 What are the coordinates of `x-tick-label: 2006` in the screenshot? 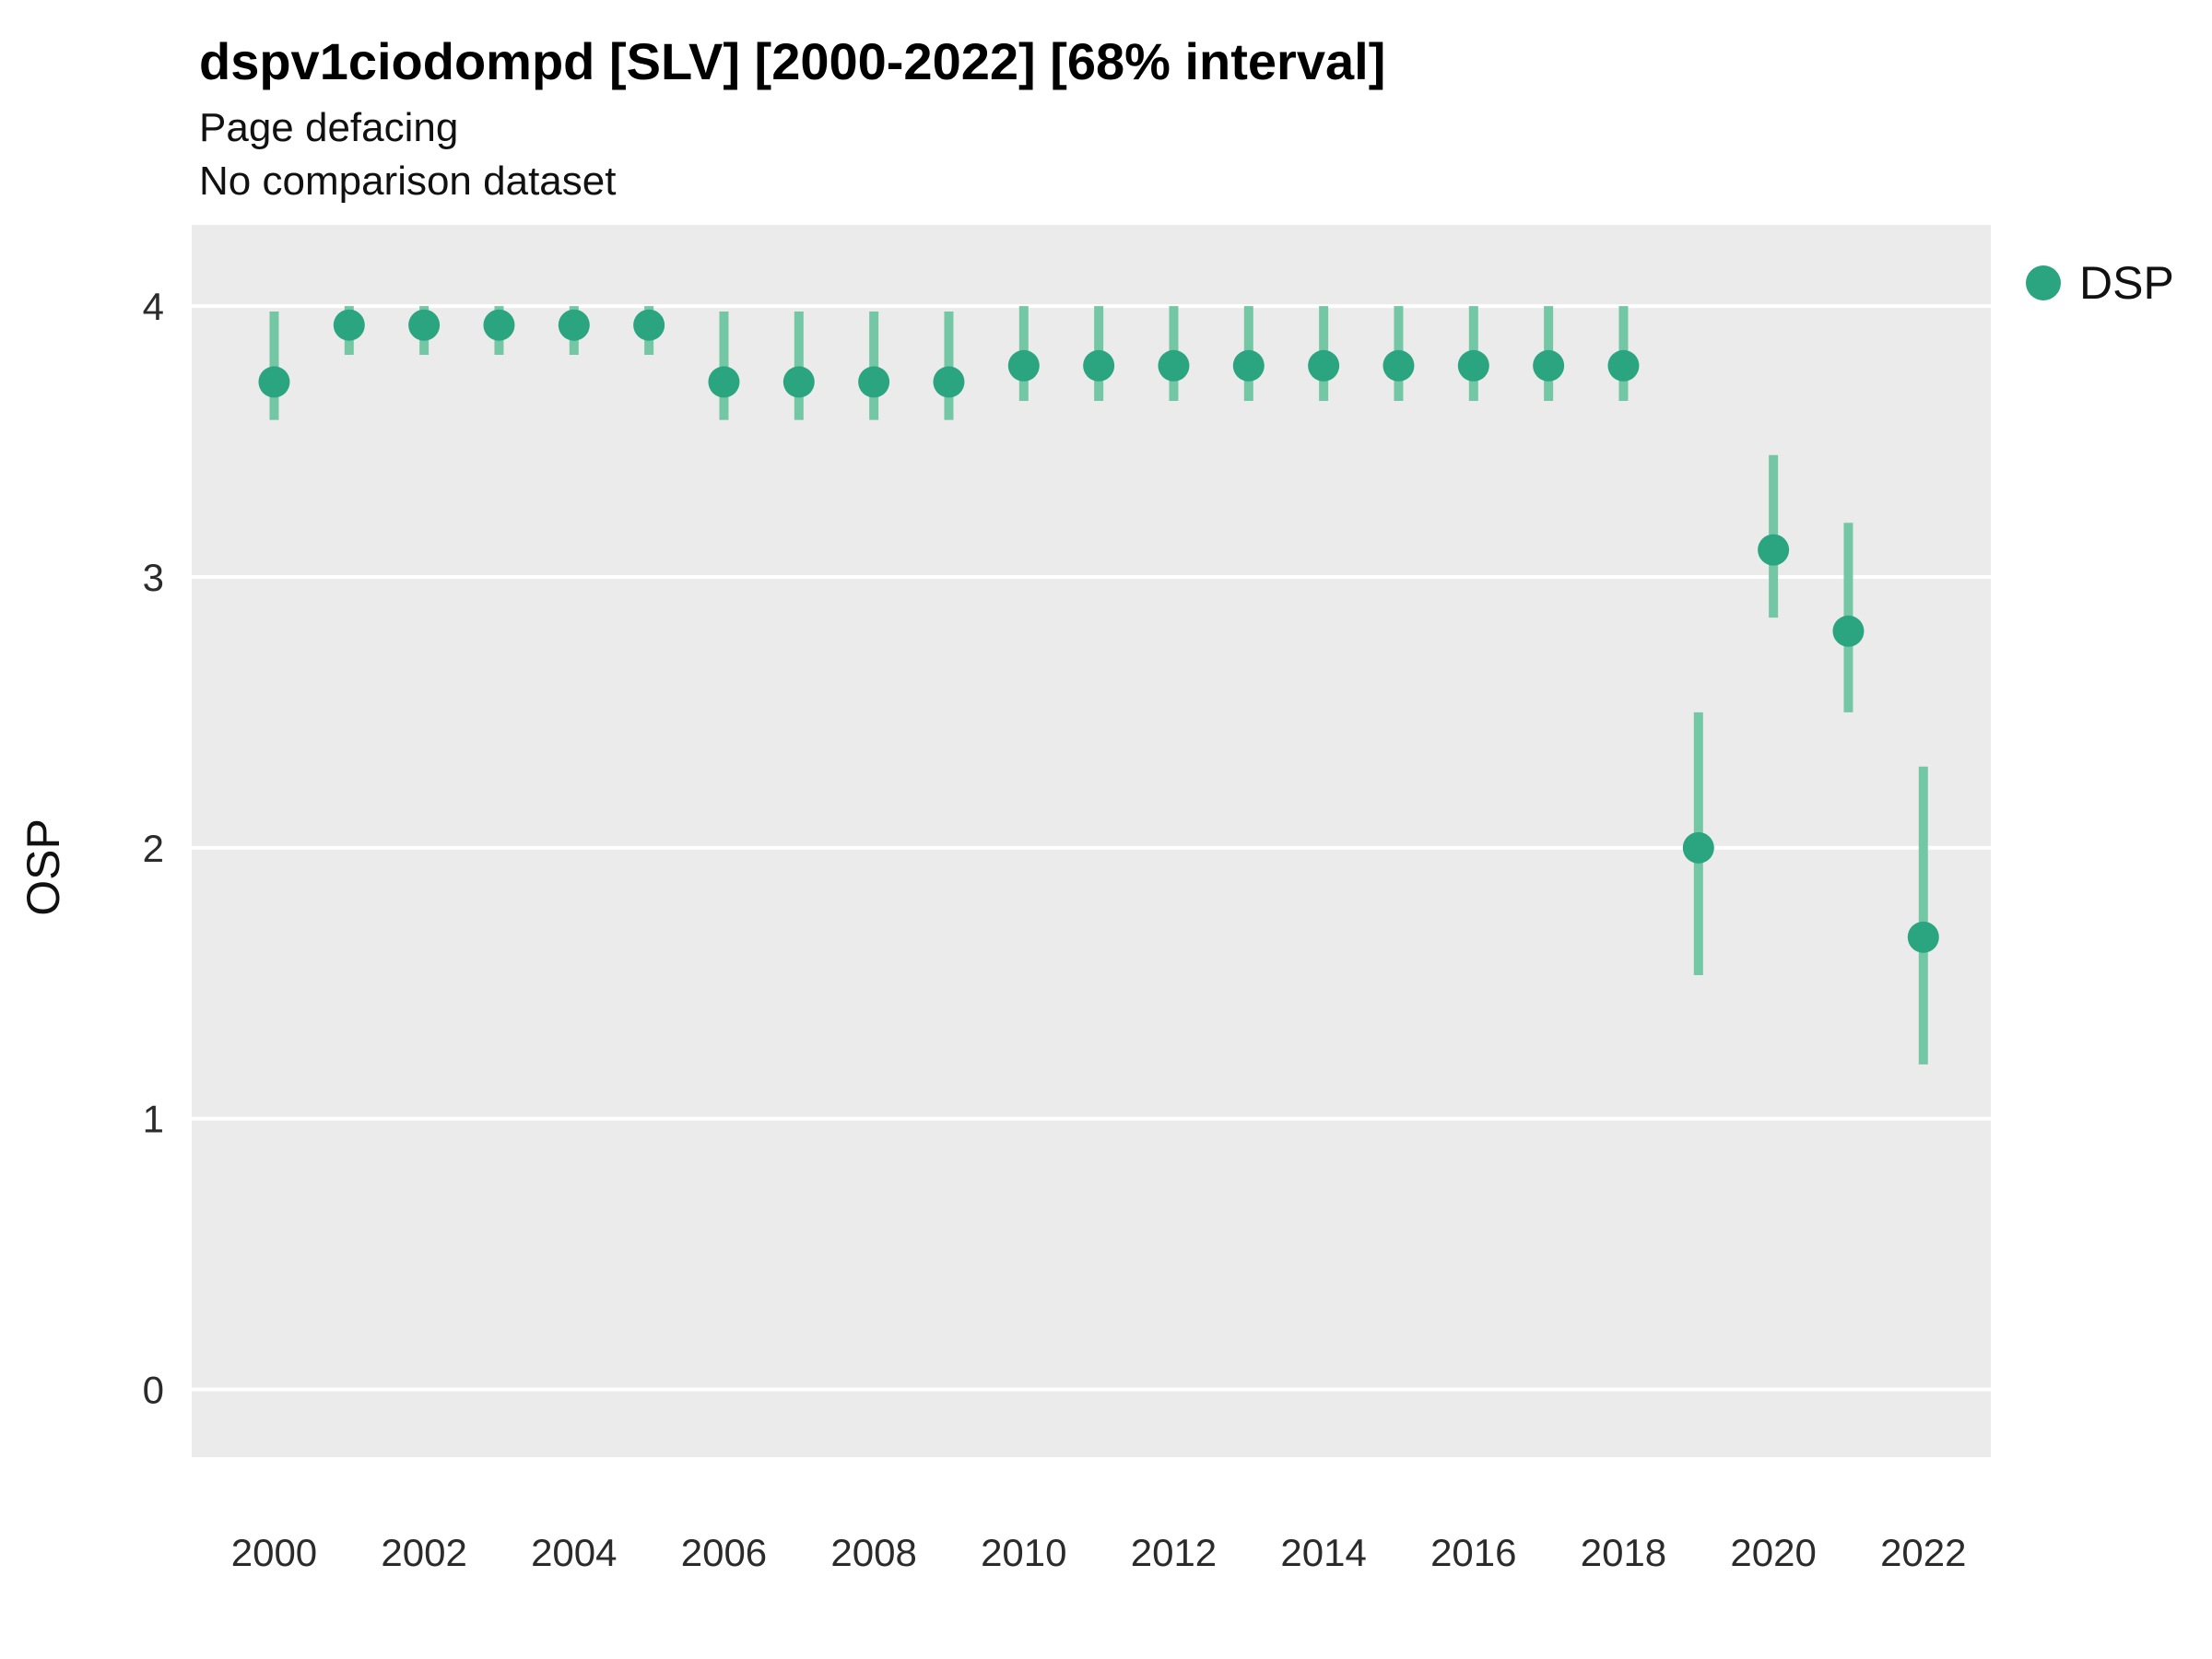 It's located at (724, 1552).